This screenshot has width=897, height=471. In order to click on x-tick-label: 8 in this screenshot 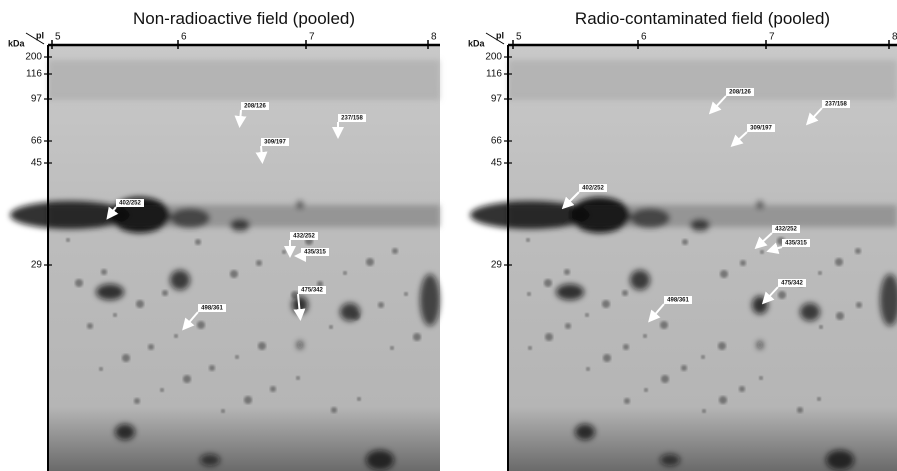, I will do `click(894, 37)`.